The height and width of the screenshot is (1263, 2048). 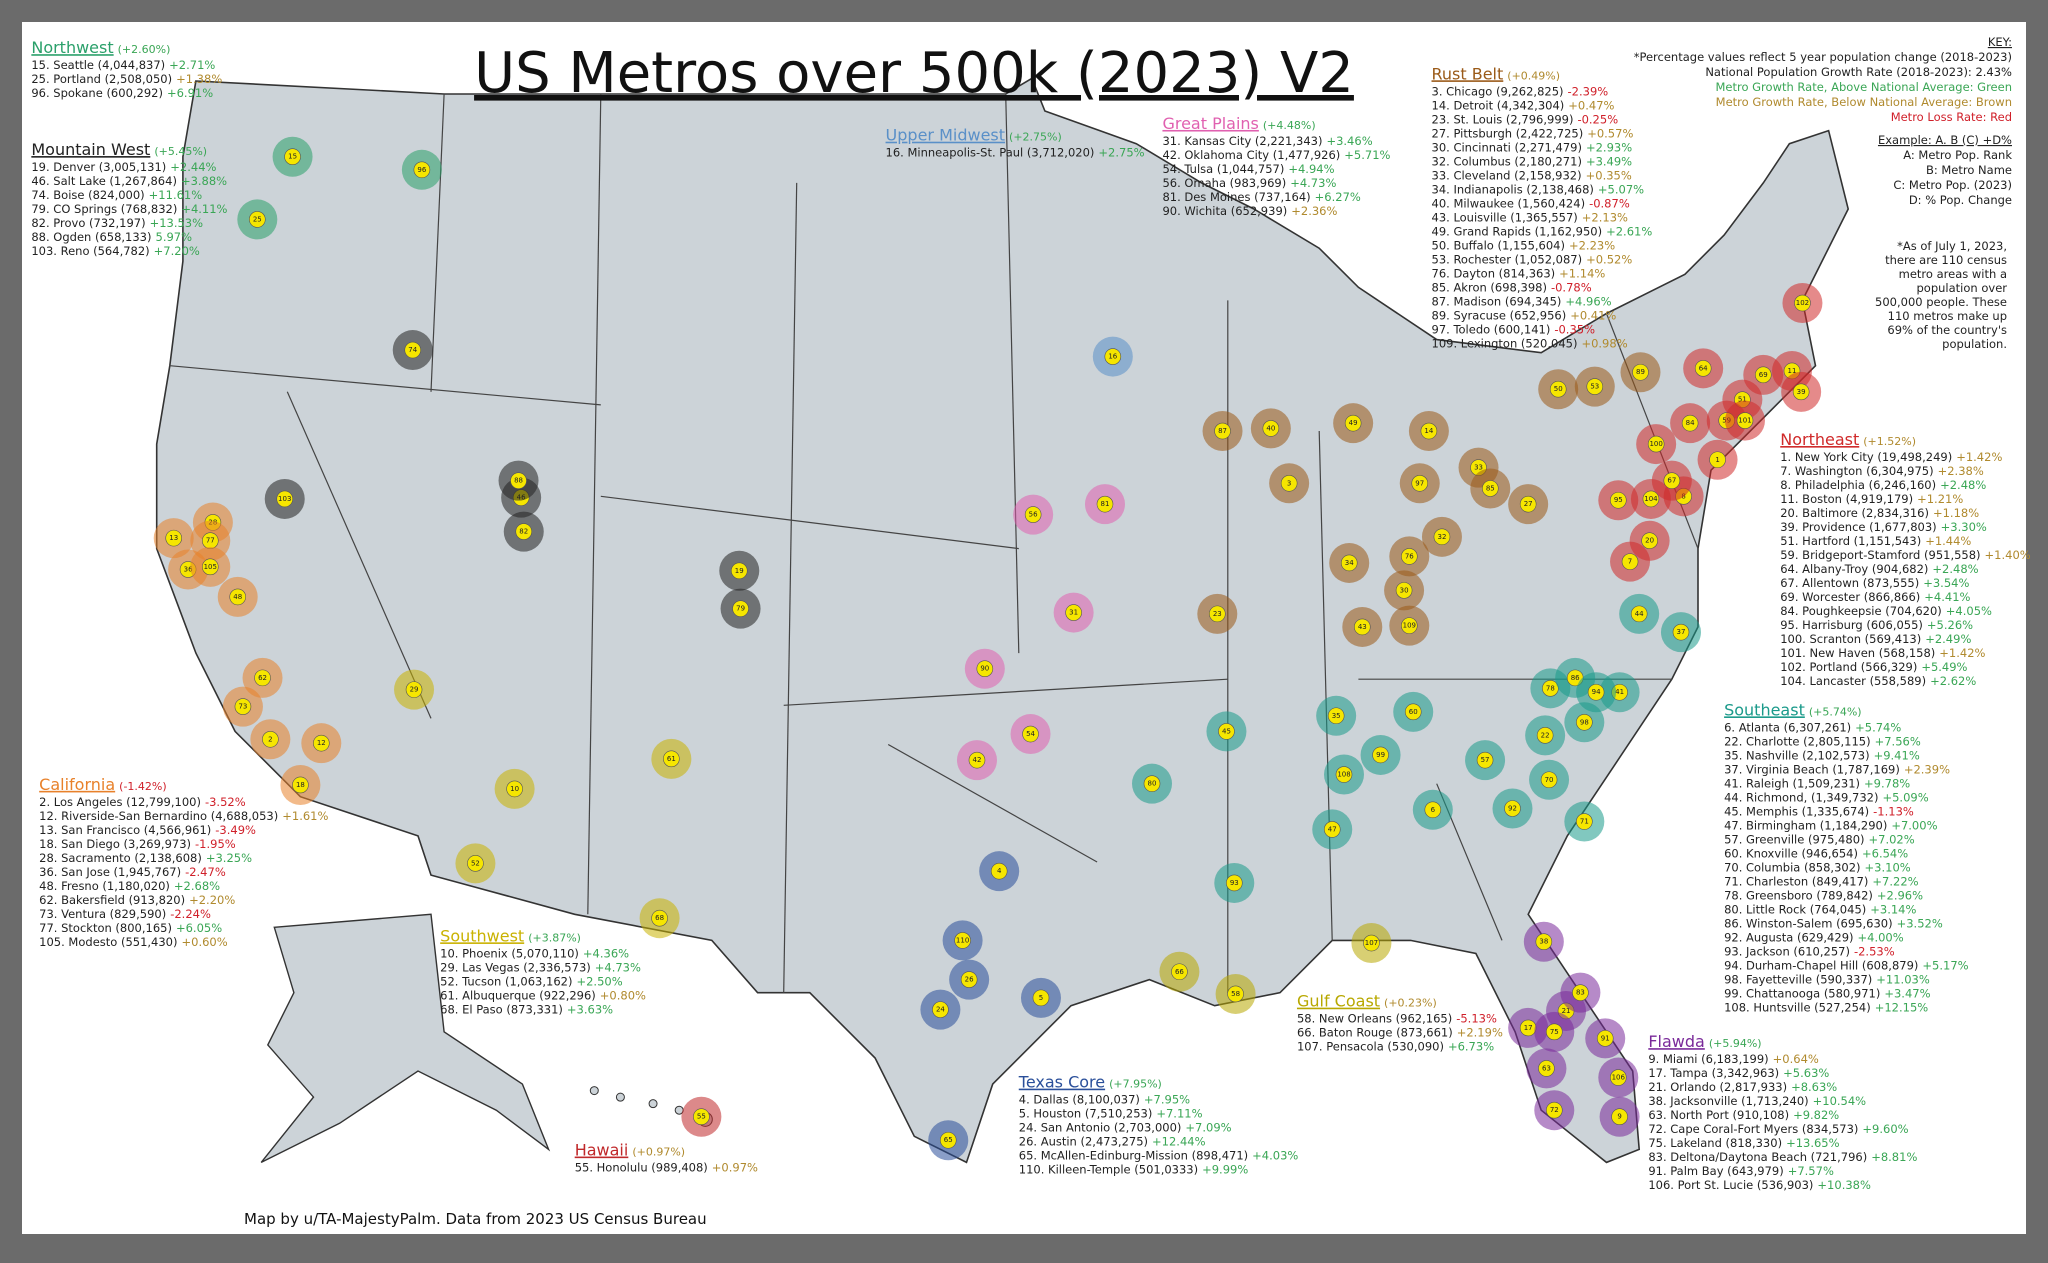 What do you see at coordinates (1787, 951) in the screenshot?
I see `metro-text: 93. Jackson (610,257)` at bounding box center [1787, 951].